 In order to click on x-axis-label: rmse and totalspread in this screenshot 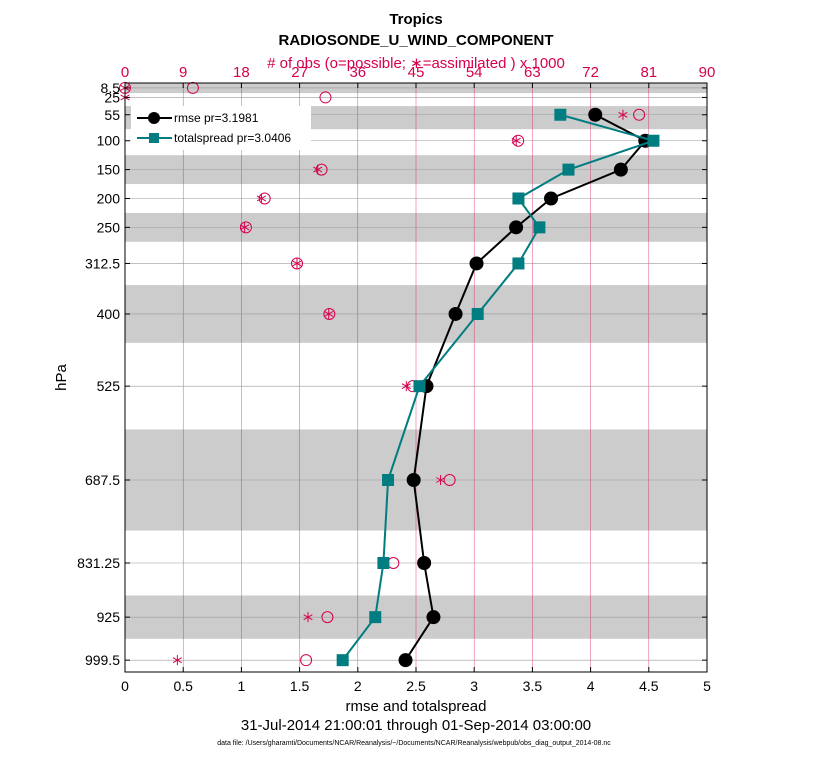, I will do `click(416, 706)`.